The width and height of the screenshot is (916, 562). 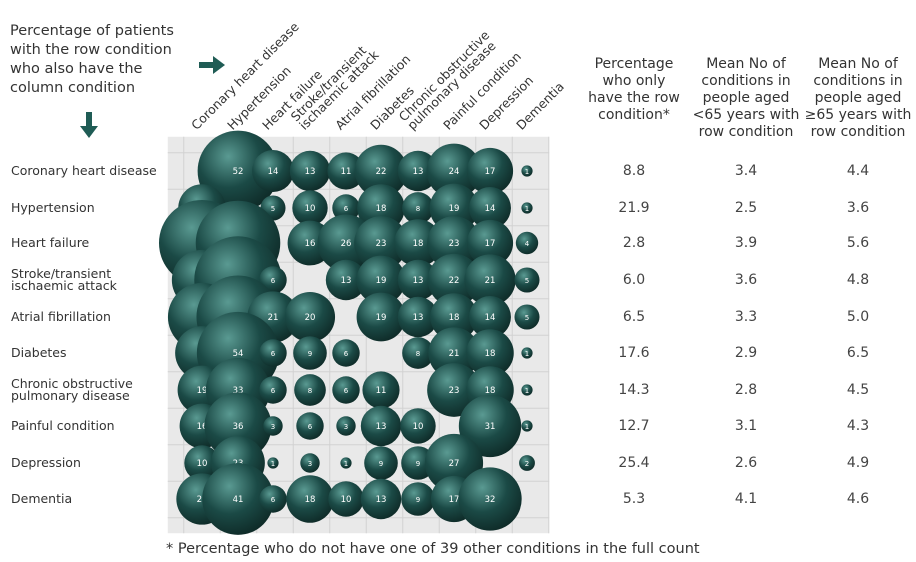 What do you see at coordinates (858, 390) in the screenshot?
I see `stat-value: 4.5` at bounding box center [858, 390].